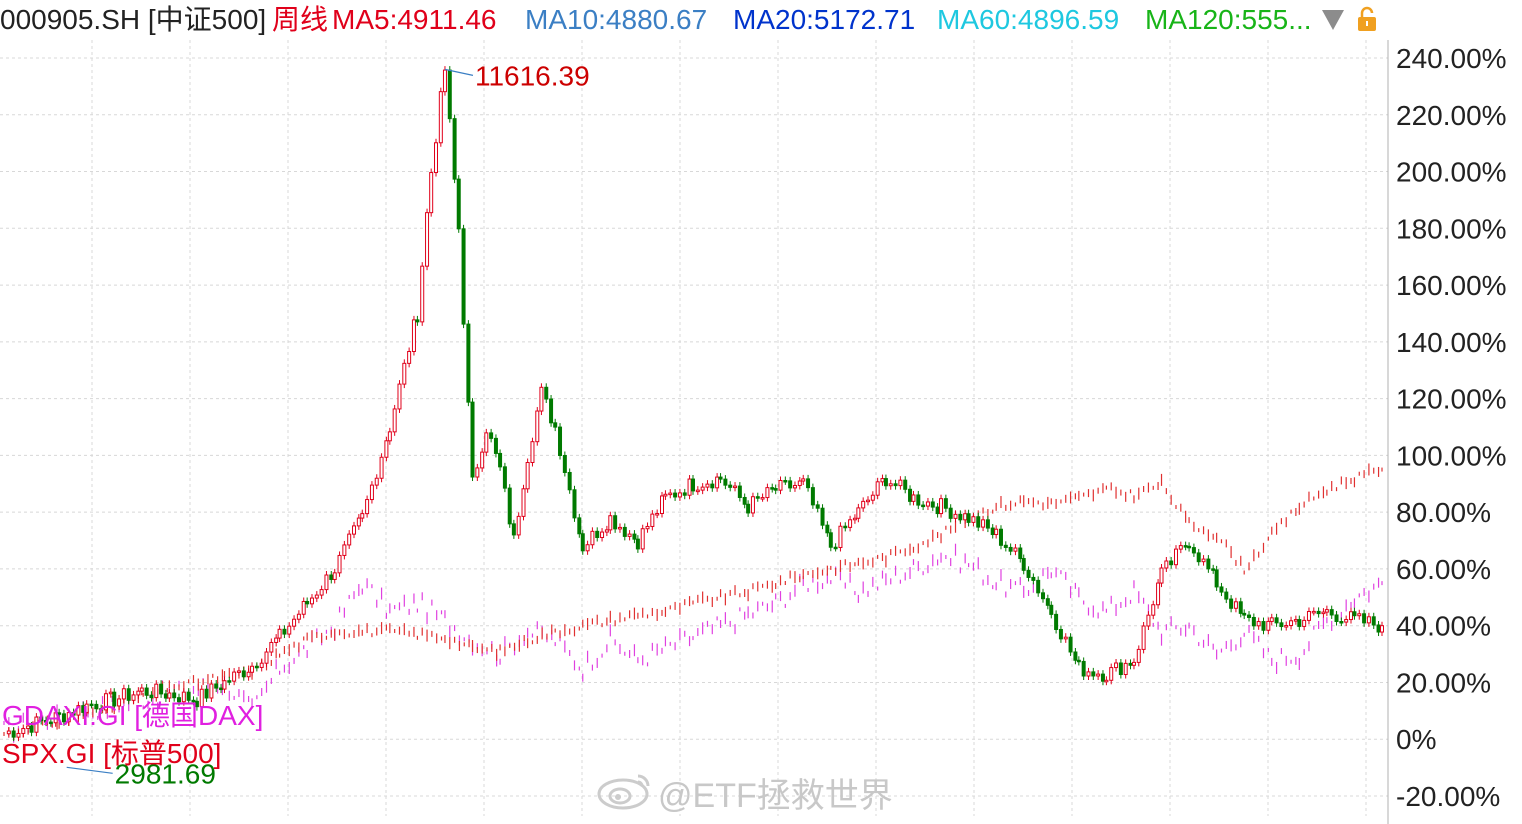 This screenshot has width=1522, height=824. I want to click on y-tick-label: 100.00%, so click(1451, 455).